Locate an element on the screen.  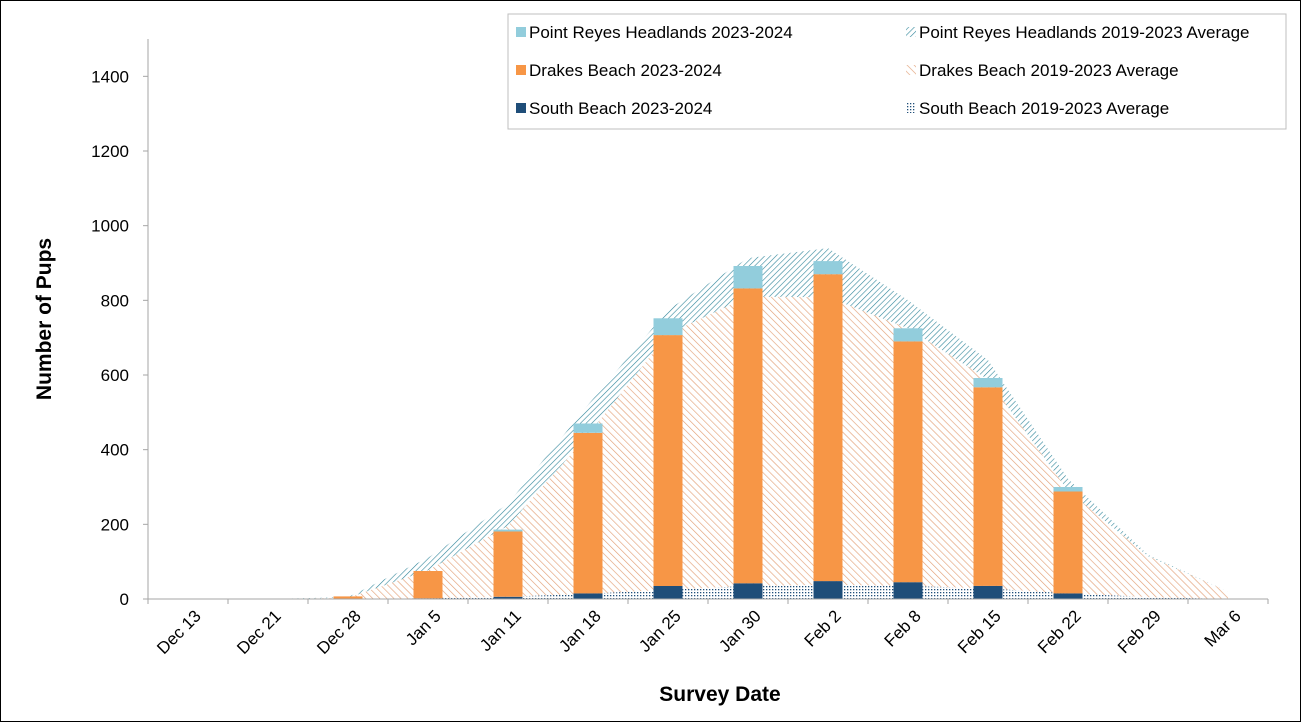
legend-label: Drakes Beach 2019-2023 Average is located at coordinates (1049, 70).